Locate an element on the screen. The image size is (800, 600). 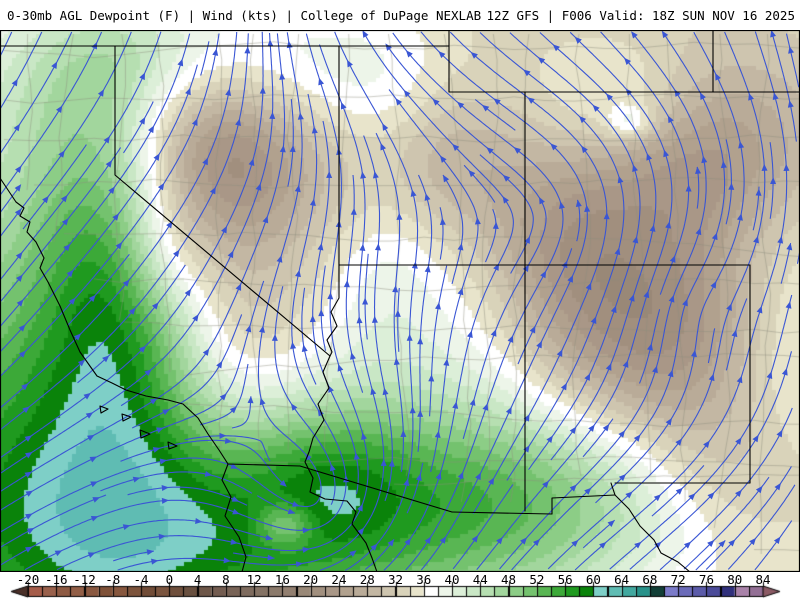
colorbar-tick-label: 28 is located at coordinates (367, 579).